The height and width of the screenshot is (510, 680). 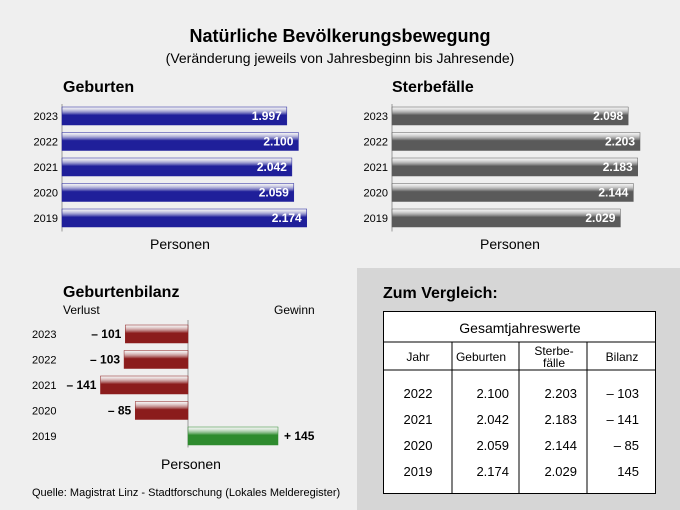 I want to click on balance-value-label: + 145, so click(x=299, y=436).